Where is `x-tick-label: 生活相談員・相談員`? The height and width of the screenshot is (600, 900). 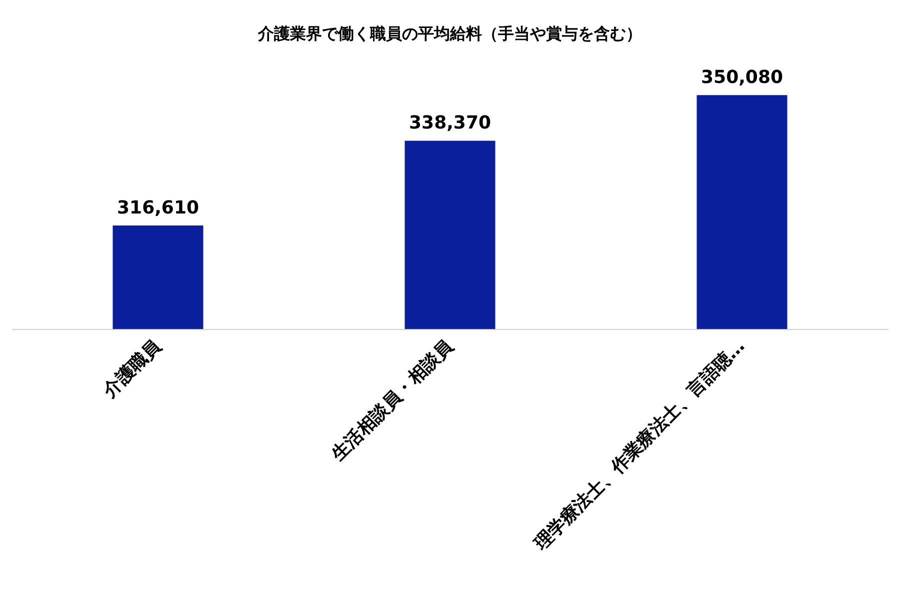
x-tick-label: 生活相談員・相談員 is located at coordinates (392, 400).